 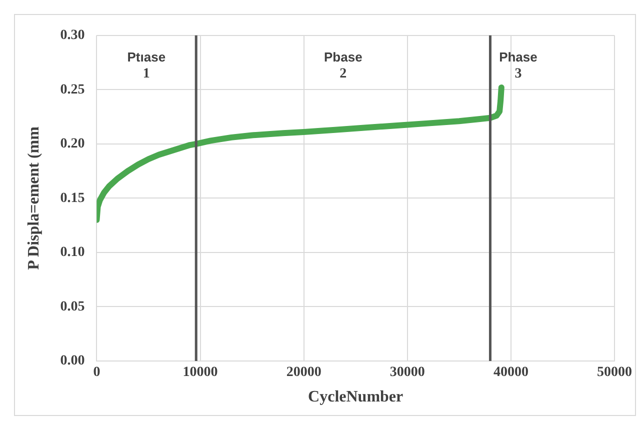 What do you see at coordinates (304, 372) in the screenshot?
I see `x-tick-label: 20000` at bounding box center [304, 372].